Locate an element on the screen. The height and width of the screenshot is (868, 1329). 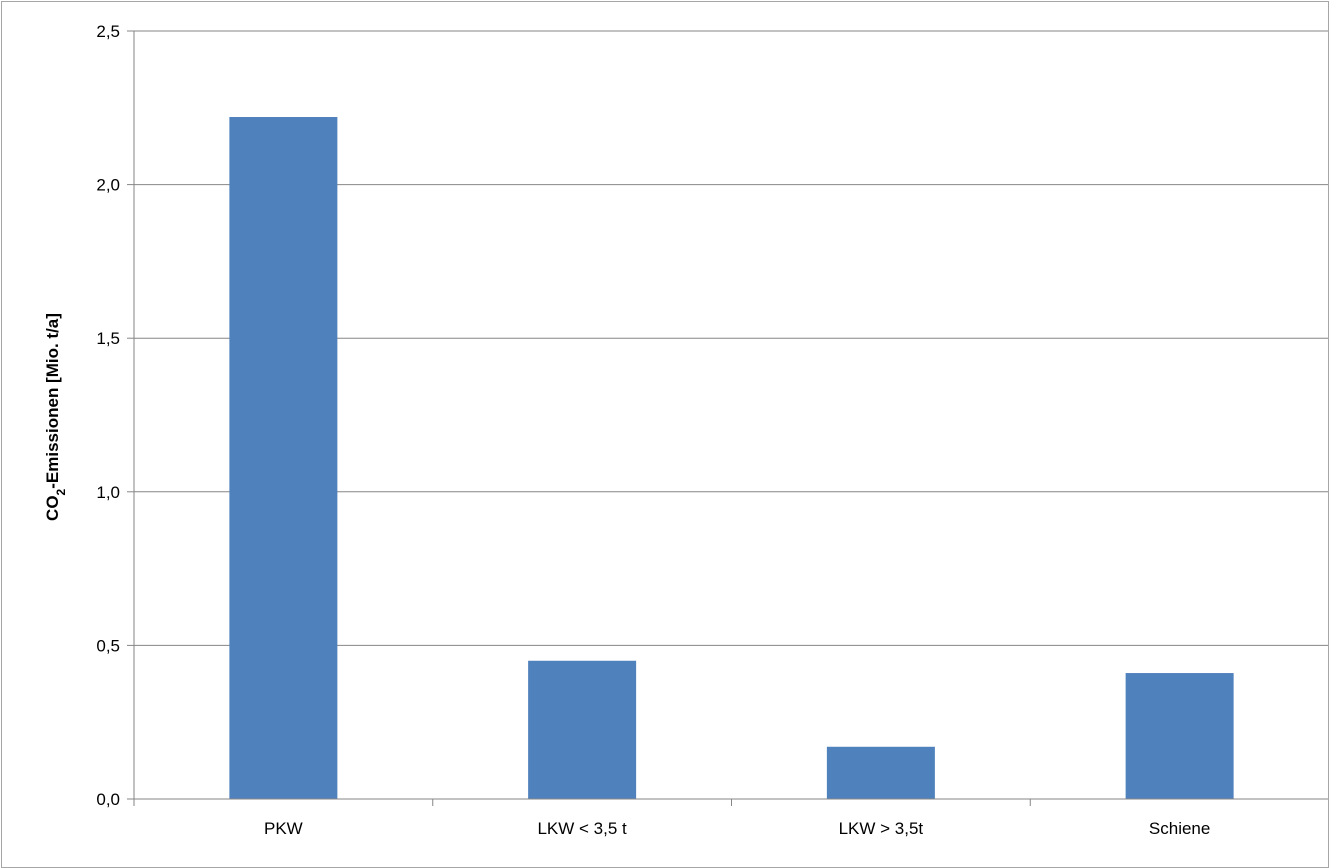
x-tick-label: LKW < 3,5 t is located at coordinates (582, 828).